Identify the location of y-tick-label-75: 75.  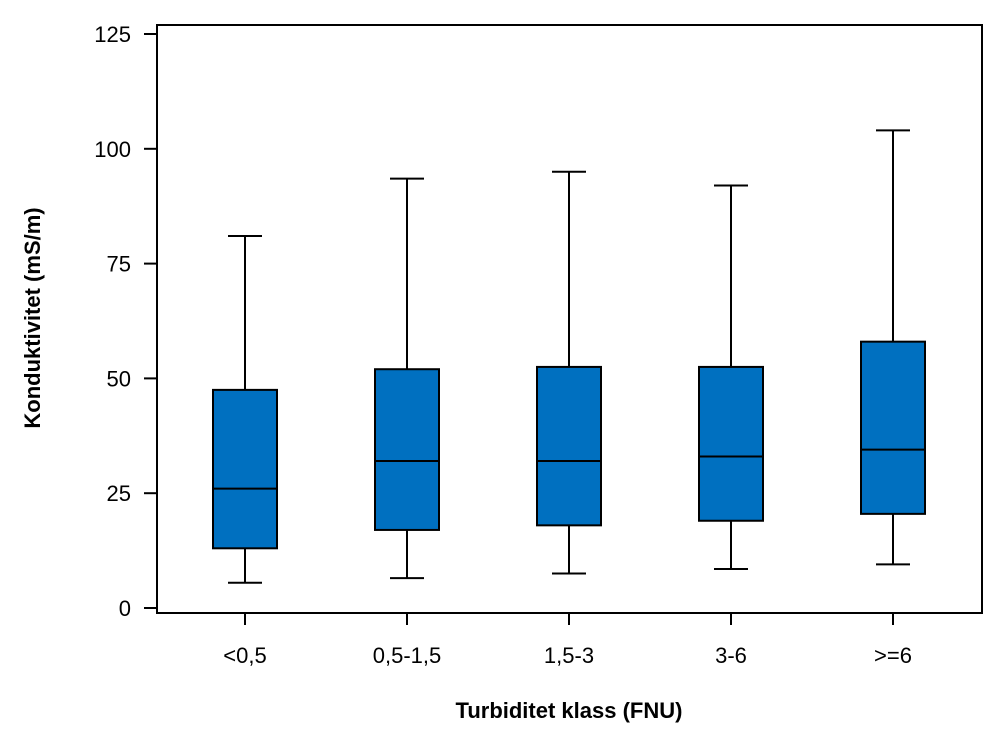
(119, 264).